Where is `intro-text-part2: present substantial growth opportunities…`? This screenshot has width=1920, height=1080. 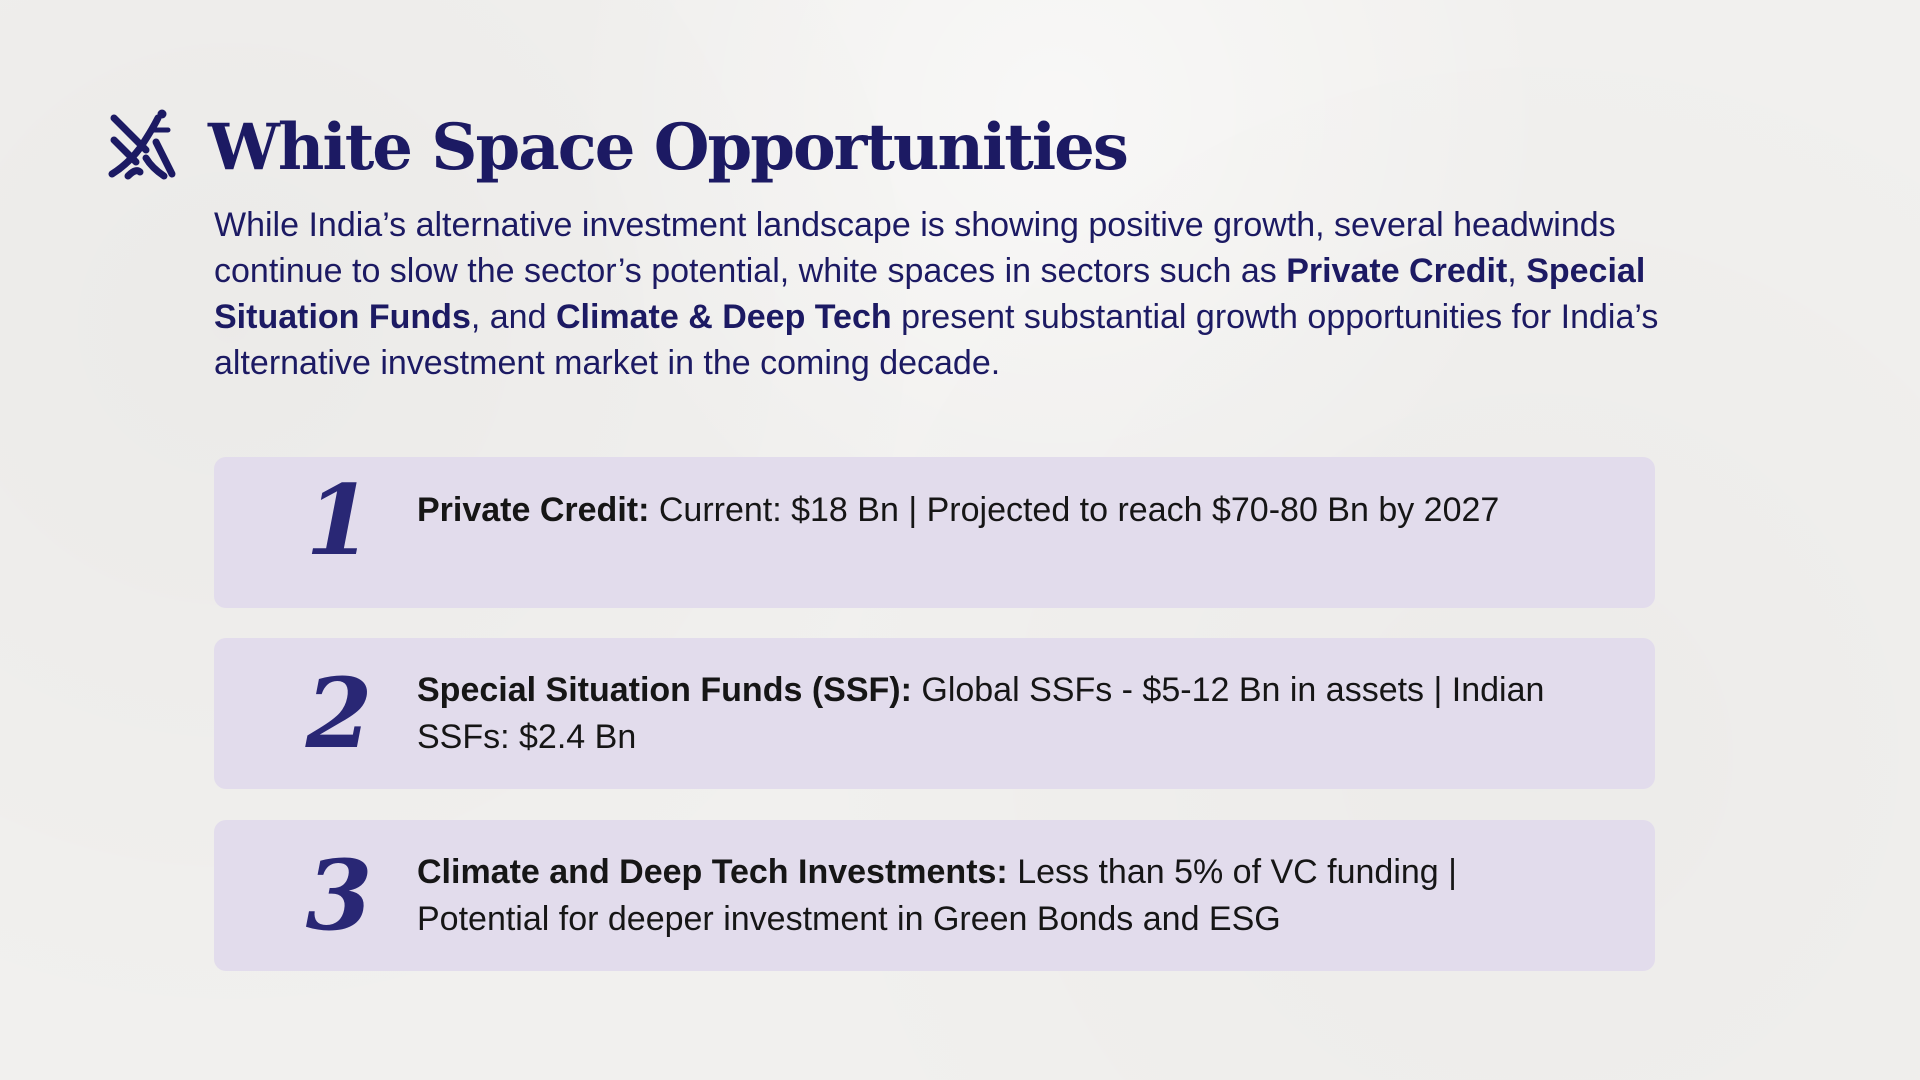
intro-text-part2: present substantial growth opportunities… is located at coordinates (936, 340).